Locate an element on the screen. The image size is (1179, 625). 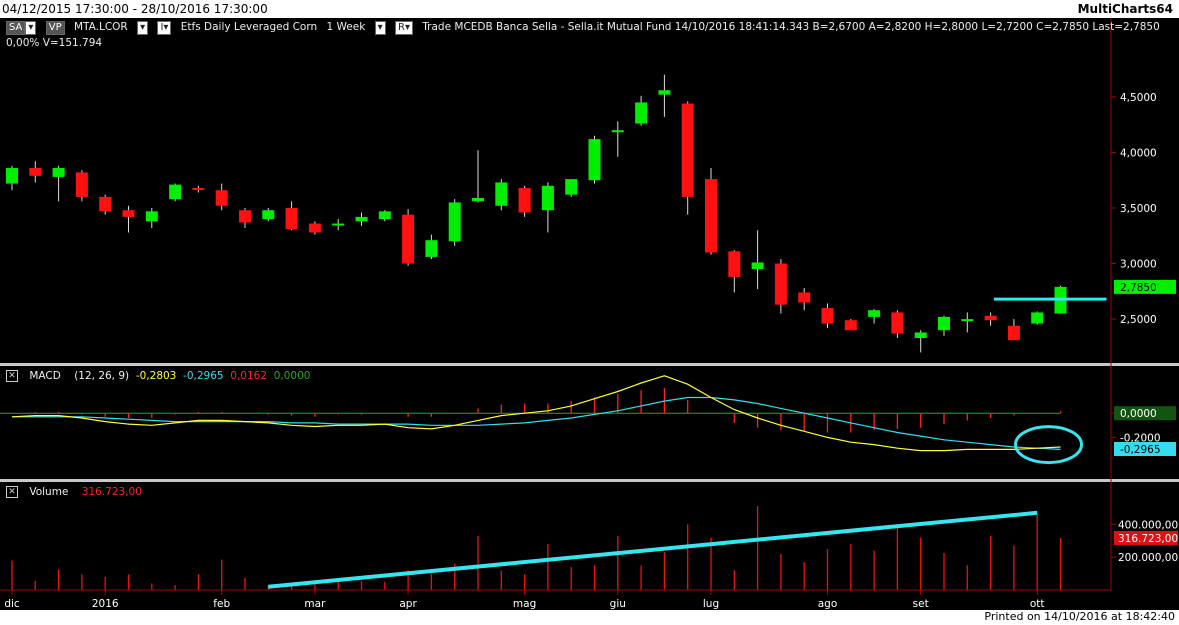
time-tick-label: set is located at coordinates (921, 604).